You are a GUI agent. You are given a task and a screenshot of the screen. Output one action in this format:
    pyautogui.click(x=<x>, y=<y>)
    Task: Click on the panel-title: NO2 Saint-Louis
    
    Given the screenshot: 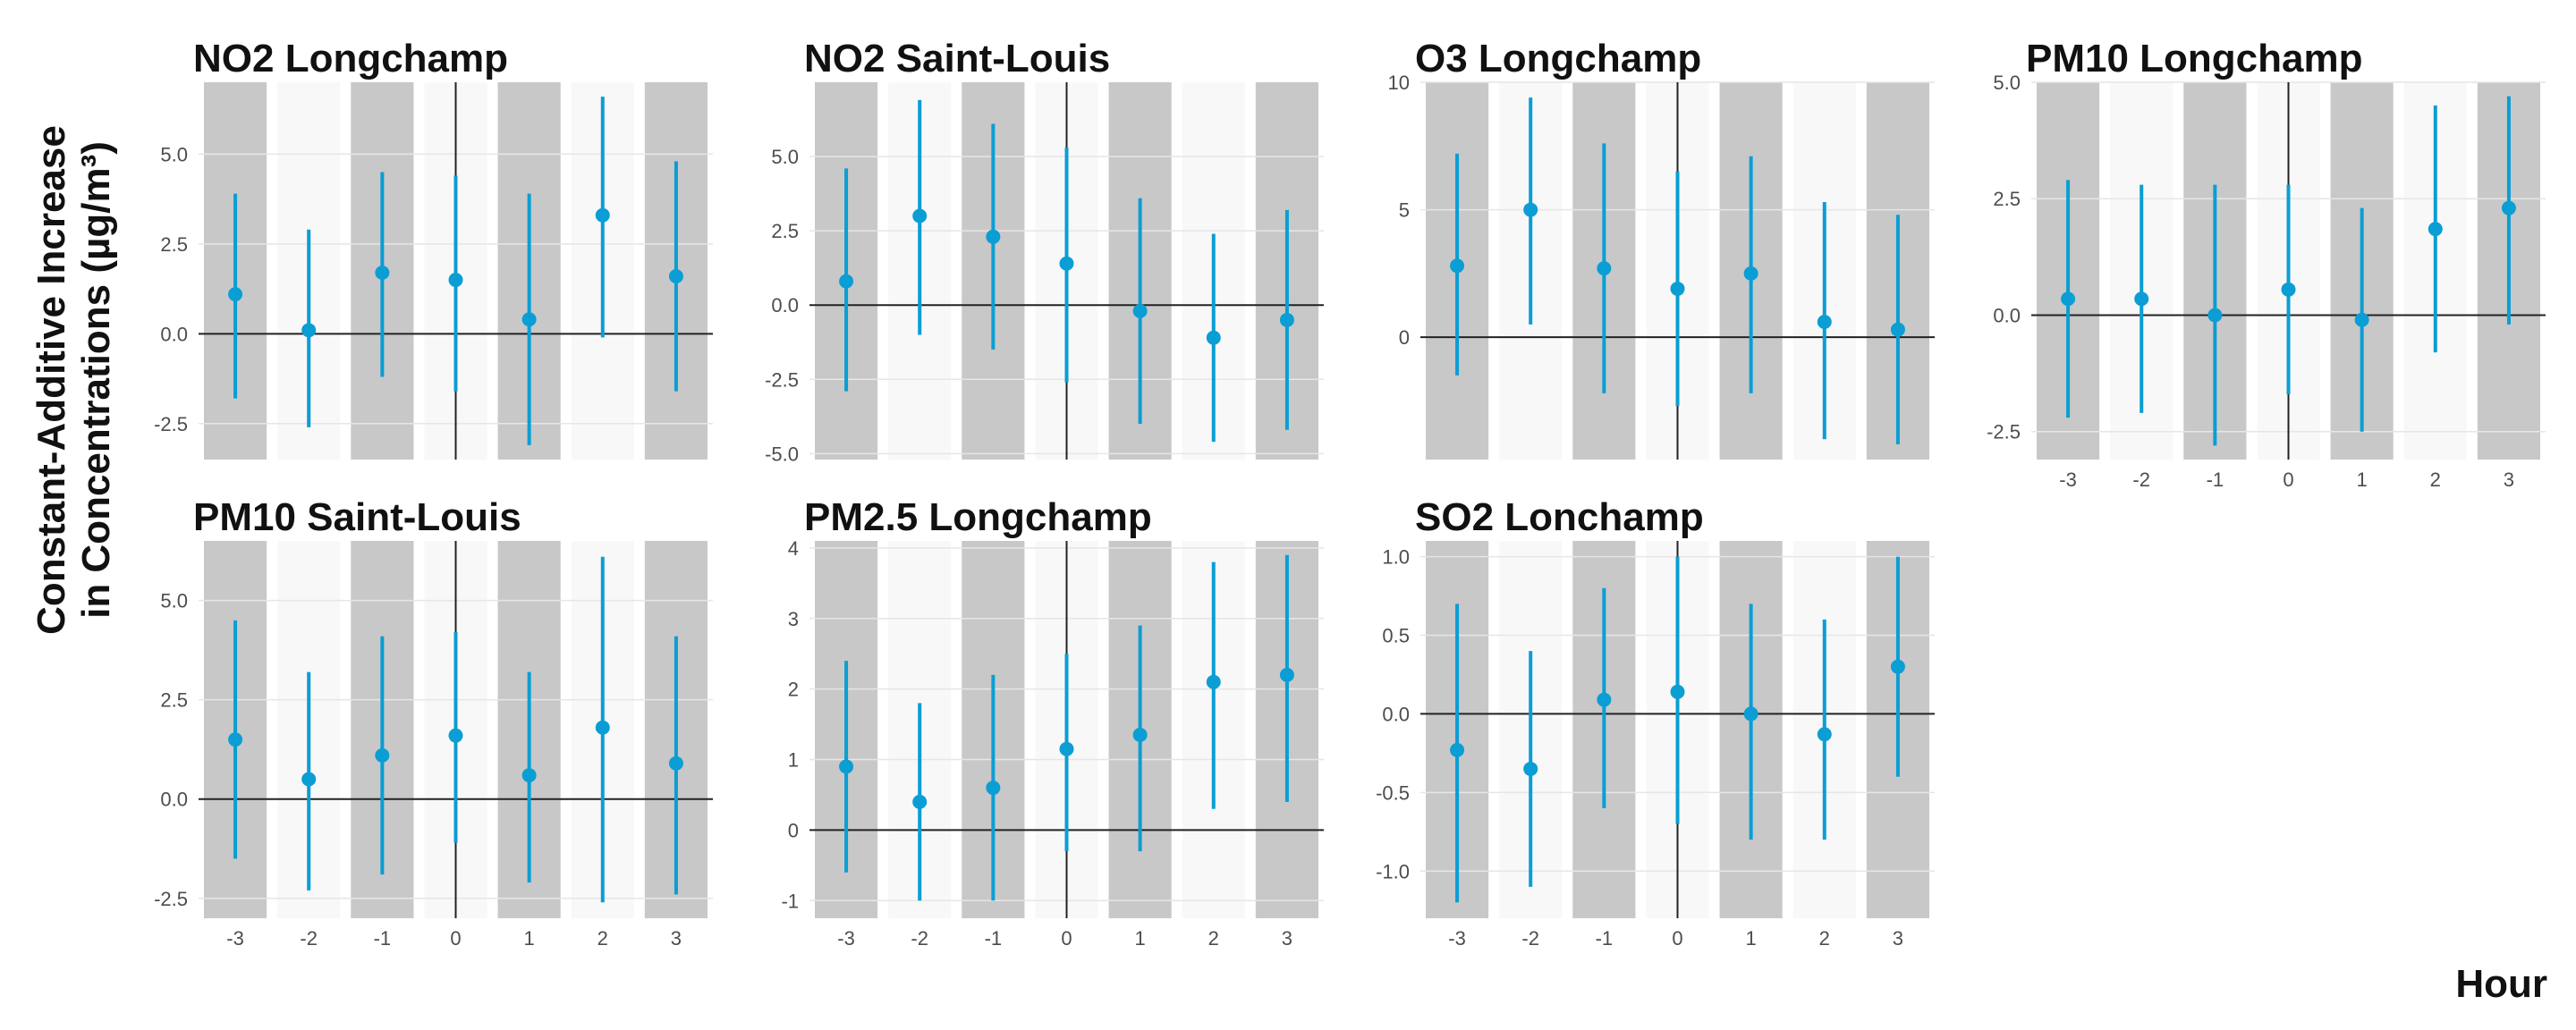 What is the action you would take?
    pyautogui.click(x=957, y=59)
    